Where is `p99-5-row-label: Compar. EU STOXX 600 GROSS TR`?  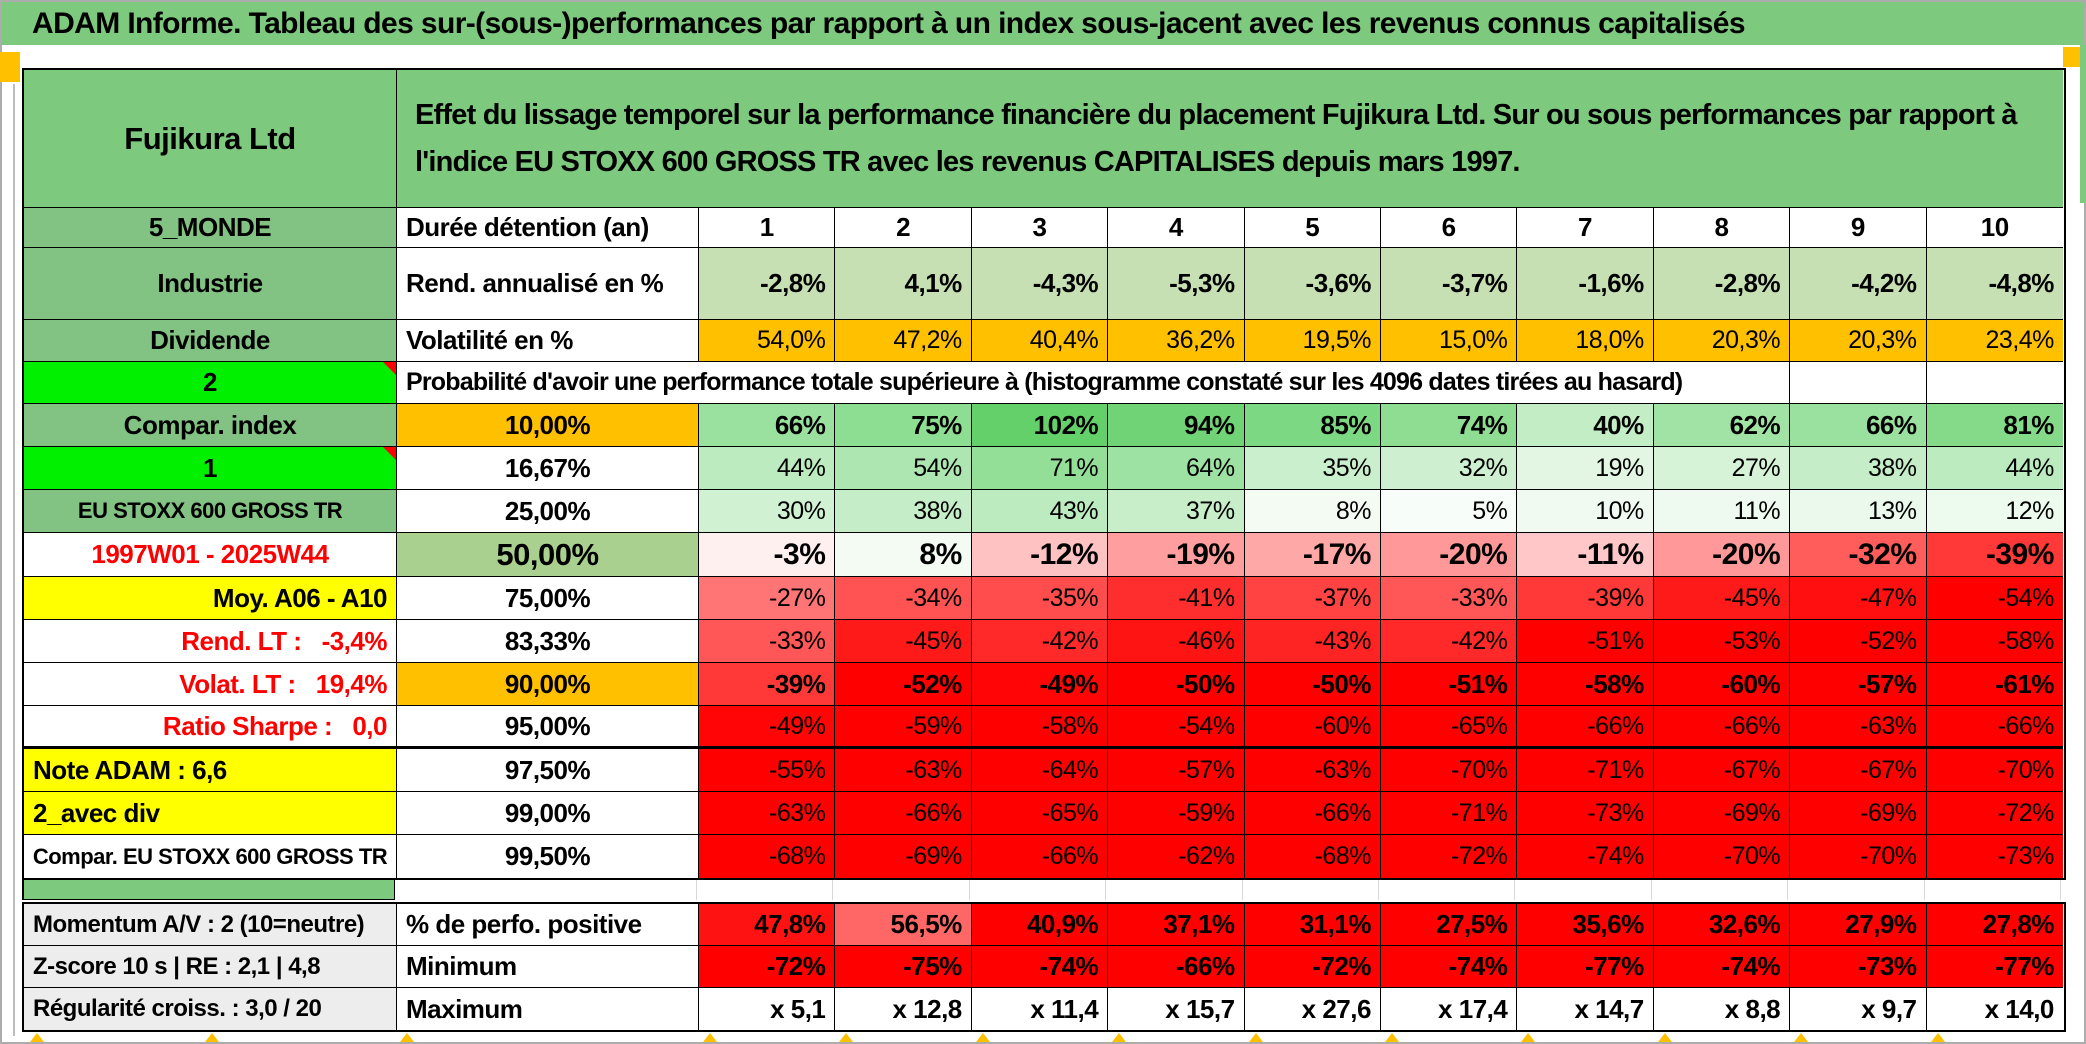 p99-5-row-label: Compar. EU STOXX 600 GROSS TR is located at coordinates (210, 856).